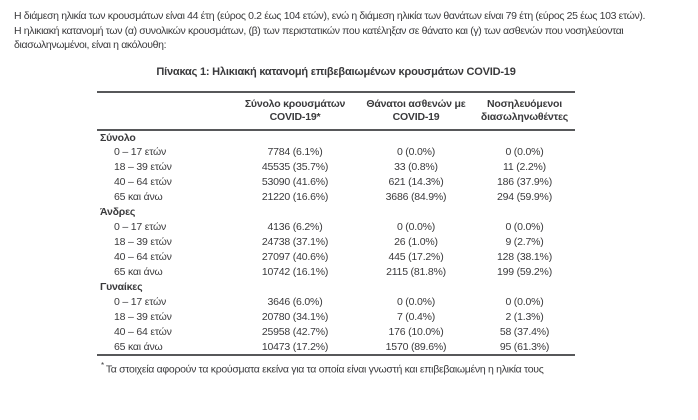  I want to click on cases-value: 45535 (35.7%), so click(295, 167).